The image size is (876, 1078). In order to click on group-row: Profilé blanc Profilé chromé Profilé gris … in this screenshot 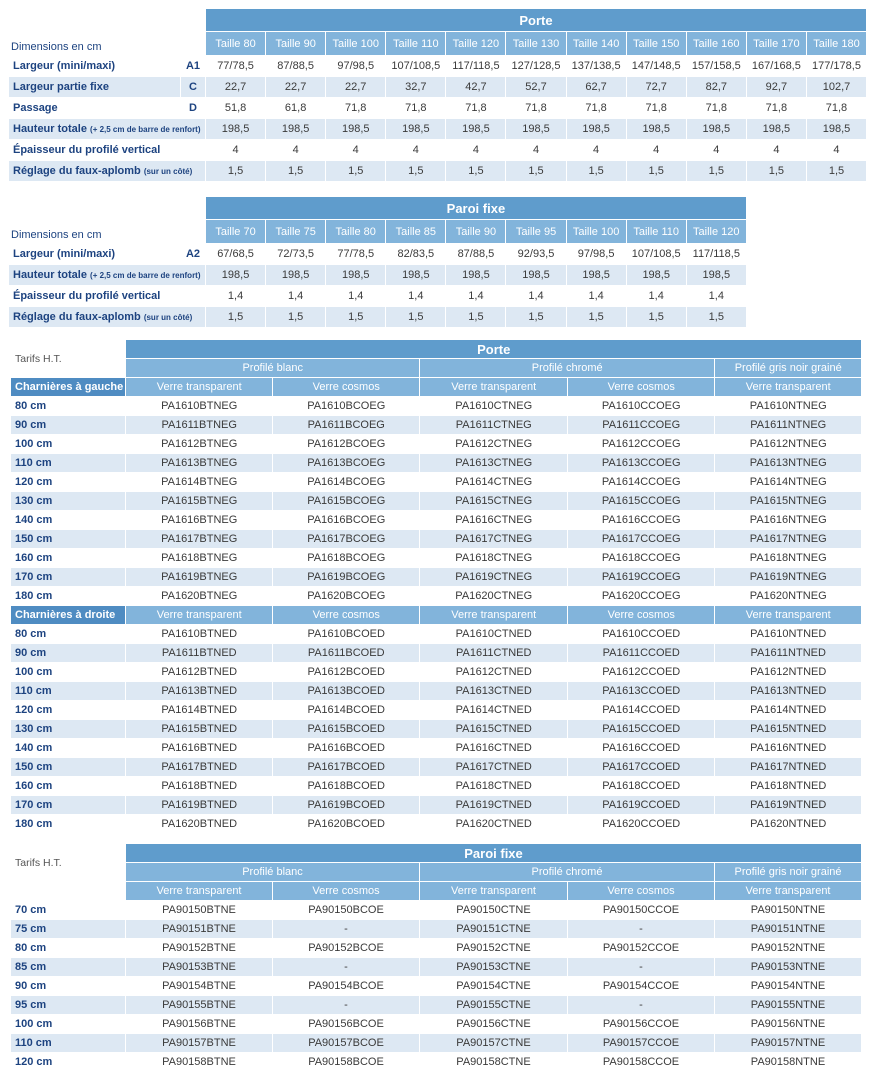, I will do `click(437, 368)`.